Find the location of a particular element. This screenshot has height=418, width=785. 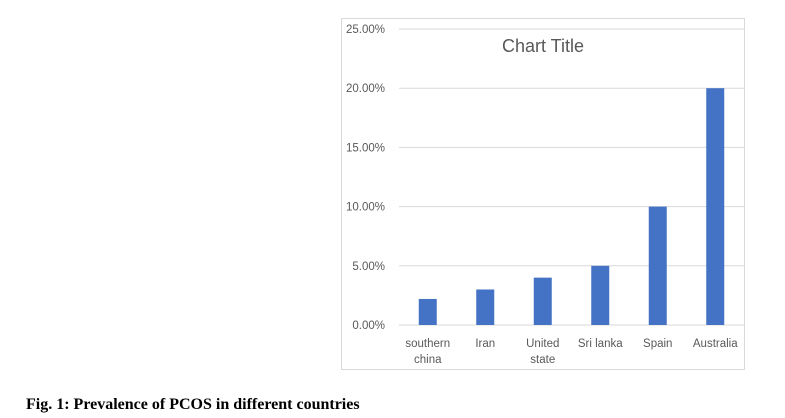

x-tick-label: Iran is located at coordinates (485, 344).